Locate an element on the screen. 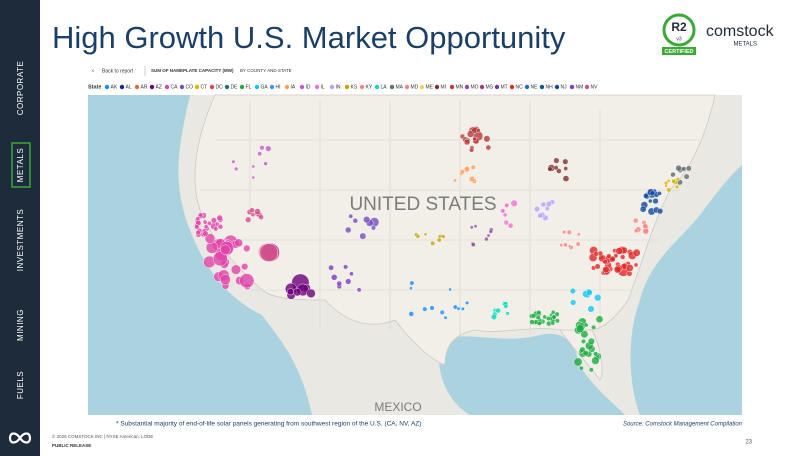  legend-label: KY is located at coordinates (369, 88).